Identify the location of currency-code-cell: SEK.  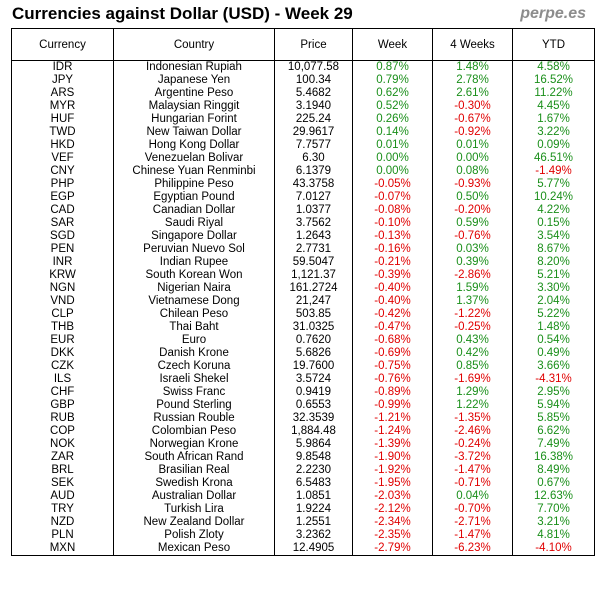
(62, 483).